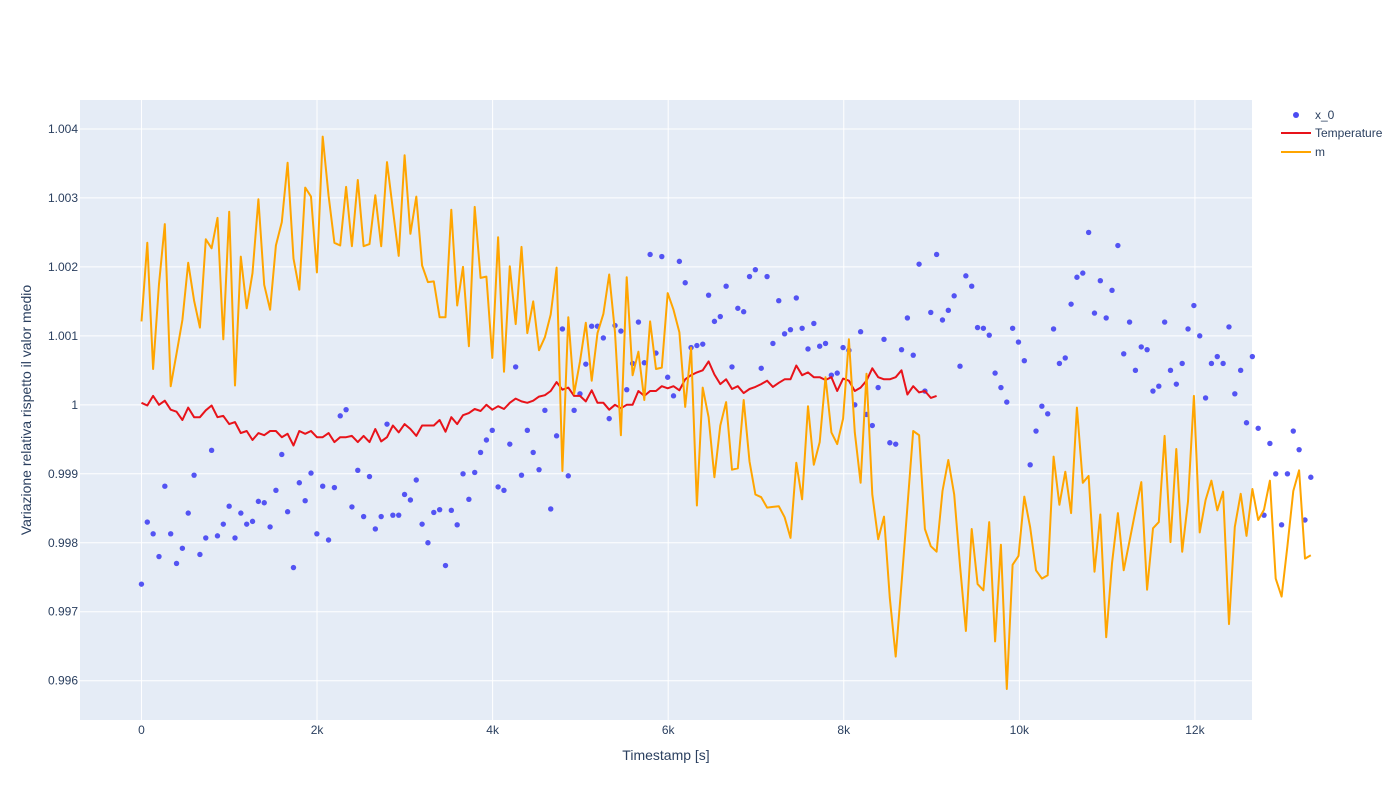 The image size is (1400, 800). What do you see at coordinates (1303, 152) in the screenshot?
I see `legend-item-m: m` at bounding box center [1303, 152].